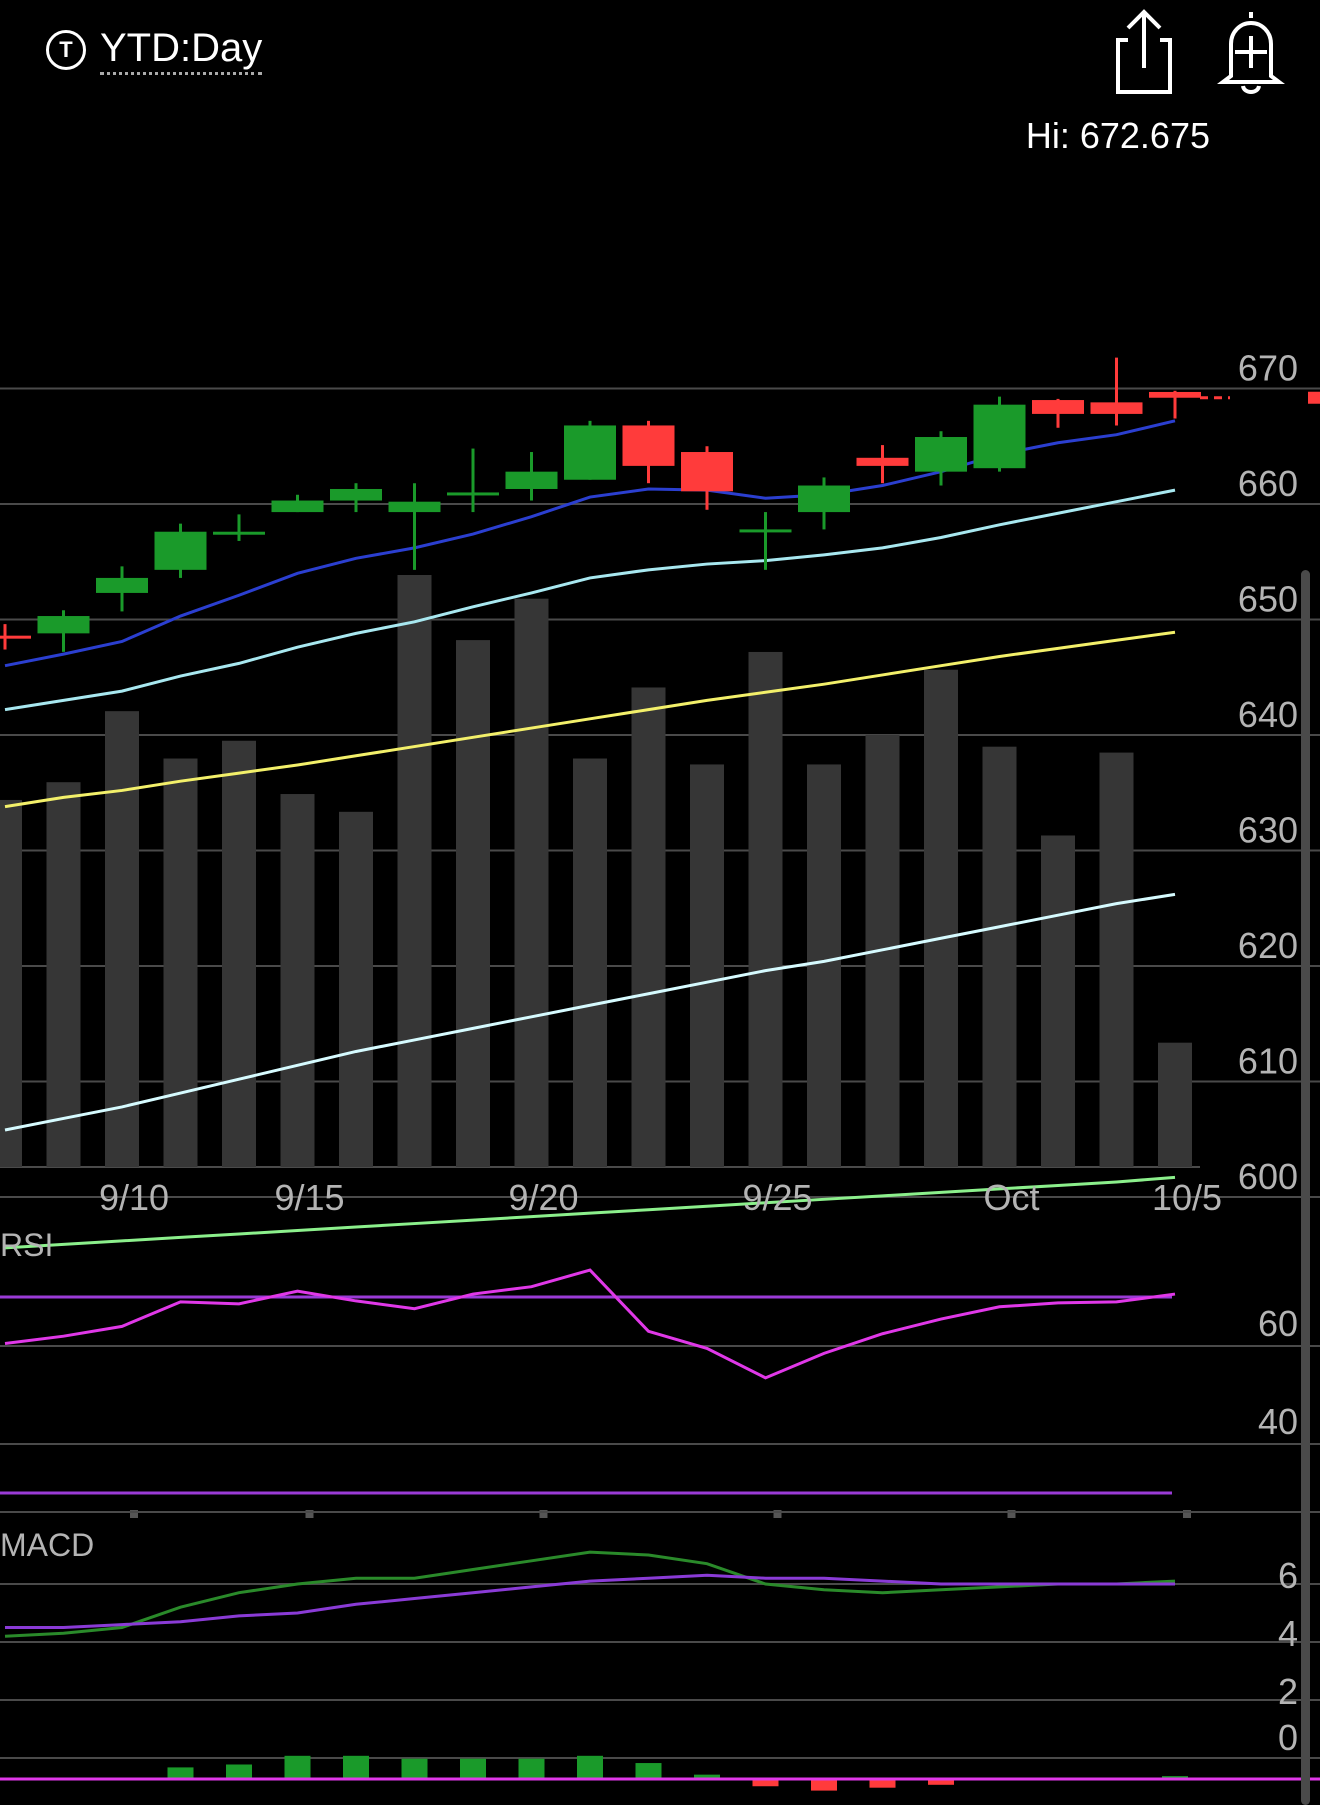 This screenshot has height=1805, width=1320. What do you see at coordinates (660, 1670) in the screenshot?
I see `macd-panel: 6 4 2 0` at bounding box center [660, 1670].